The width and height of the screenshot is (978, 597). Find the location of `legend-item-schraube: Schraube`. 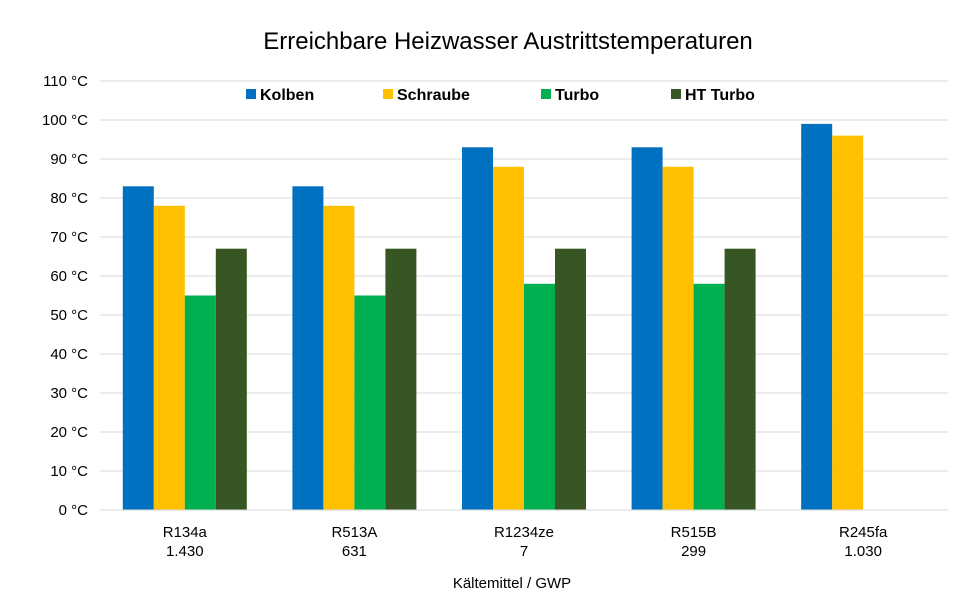

legend-item-schraube: Schraube is located at coordinates (426, 95).